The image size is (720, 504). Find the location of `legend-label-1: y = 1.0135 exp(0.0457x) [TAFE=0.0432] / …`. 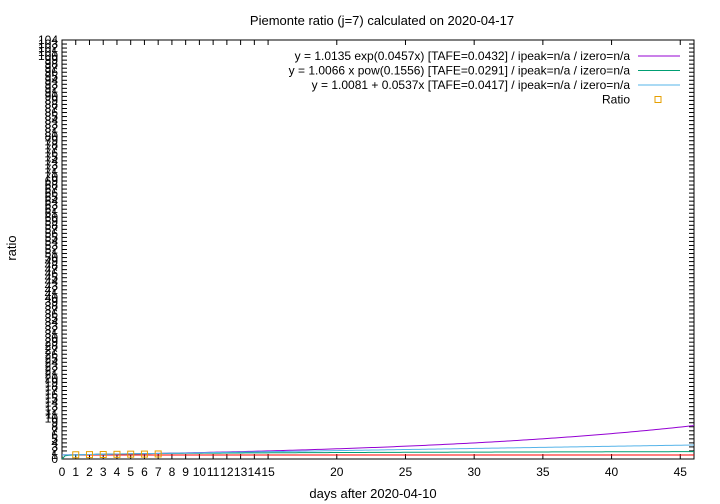

legend-label-1: y = 1.0135 exp(0.0457x) [TAFE=0.0432] / … is located at coordinates (463, 56).